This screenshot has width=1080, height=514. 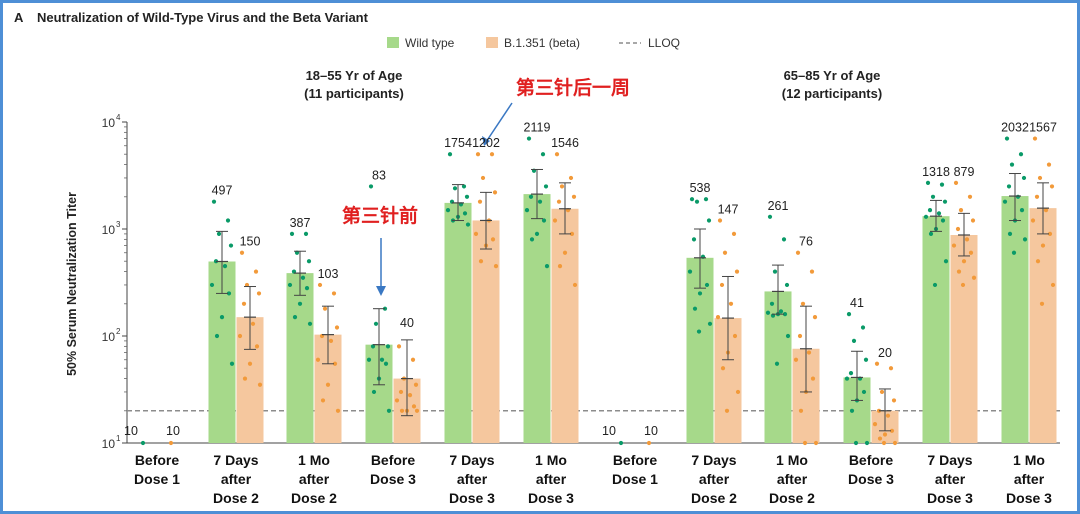 What do you see at coordinates (1015, 319) in the screenshot?
I see `g2-c6-wild-type-bar` at bounding box center [1015, 319].